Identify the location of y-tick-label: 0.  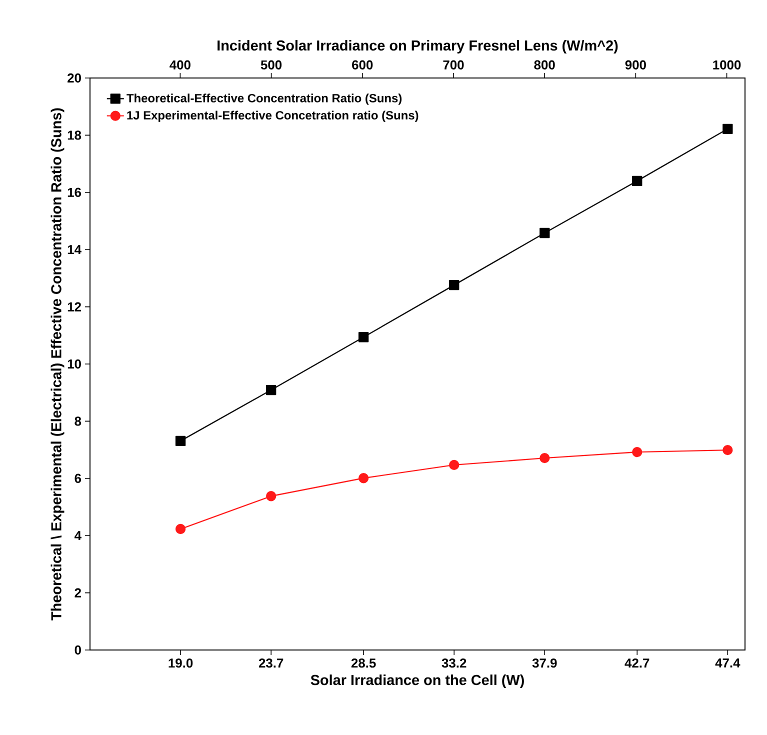
(77, 650).